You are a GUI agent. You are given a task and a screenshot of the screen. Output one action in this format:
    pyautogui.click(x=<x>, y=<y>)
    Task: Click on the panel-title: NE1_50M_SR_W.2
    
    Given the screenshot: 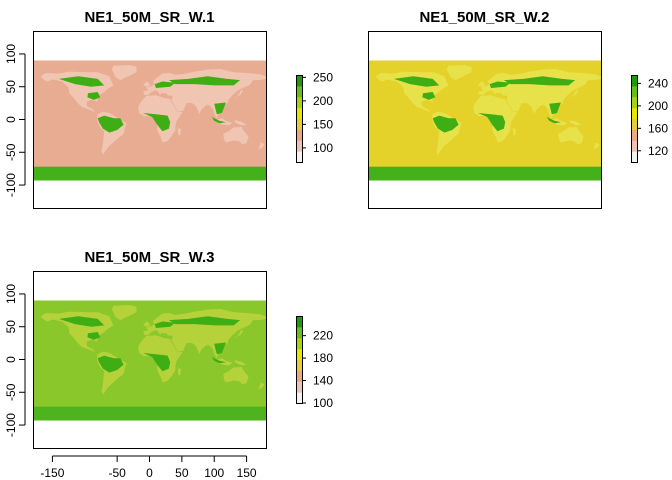 What is the action you would take?
    pyautogui.click(x=484, y=17)
    